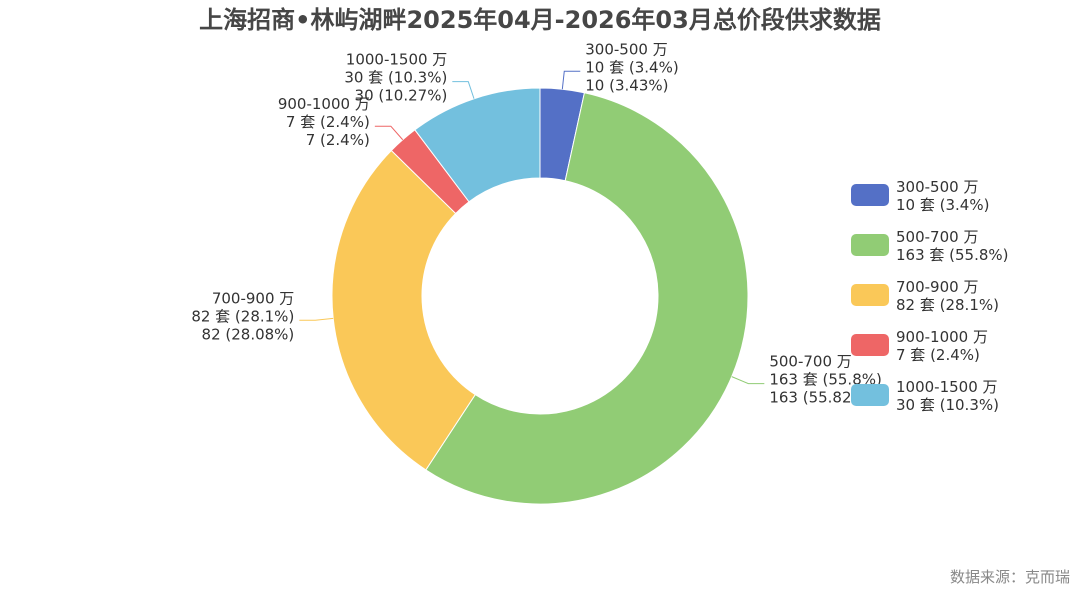 The image size is (1080, 593). What do you see at coordinates (810, 362) in the screenshot?
I see `slice-label-500-700-line1: 500-700 万` at bounding box center [810, 362].